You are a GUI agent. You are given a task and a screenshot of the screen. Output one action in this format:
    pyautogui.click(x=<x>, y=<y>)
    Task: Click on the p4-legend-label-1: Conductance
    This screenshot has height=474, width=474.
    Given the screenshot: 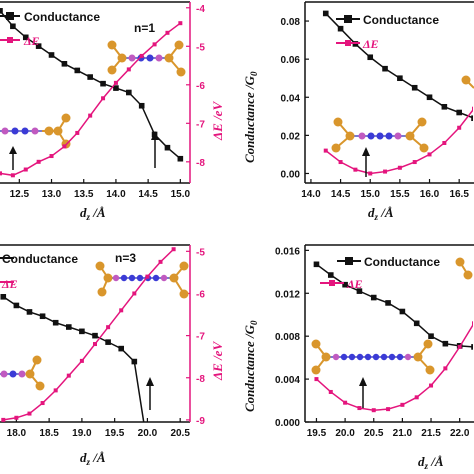 What is the action you would take?
    pyautogui.click(x=402, y=262)
    